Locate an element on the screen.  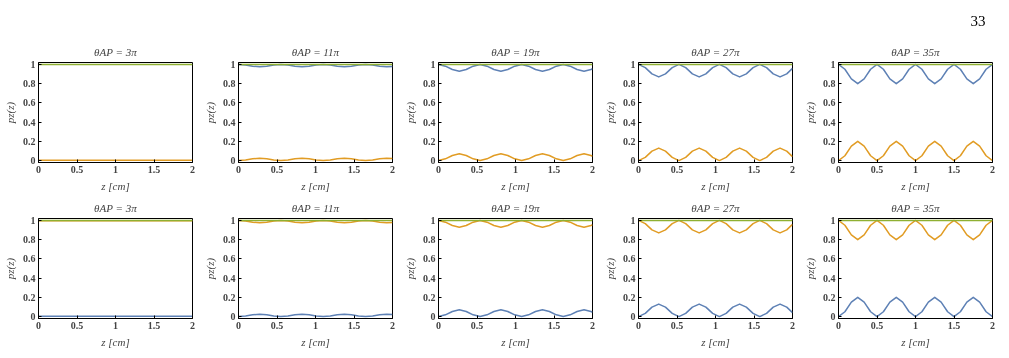
chart-title: θAP = 19π is located at coordinates (515, 207).